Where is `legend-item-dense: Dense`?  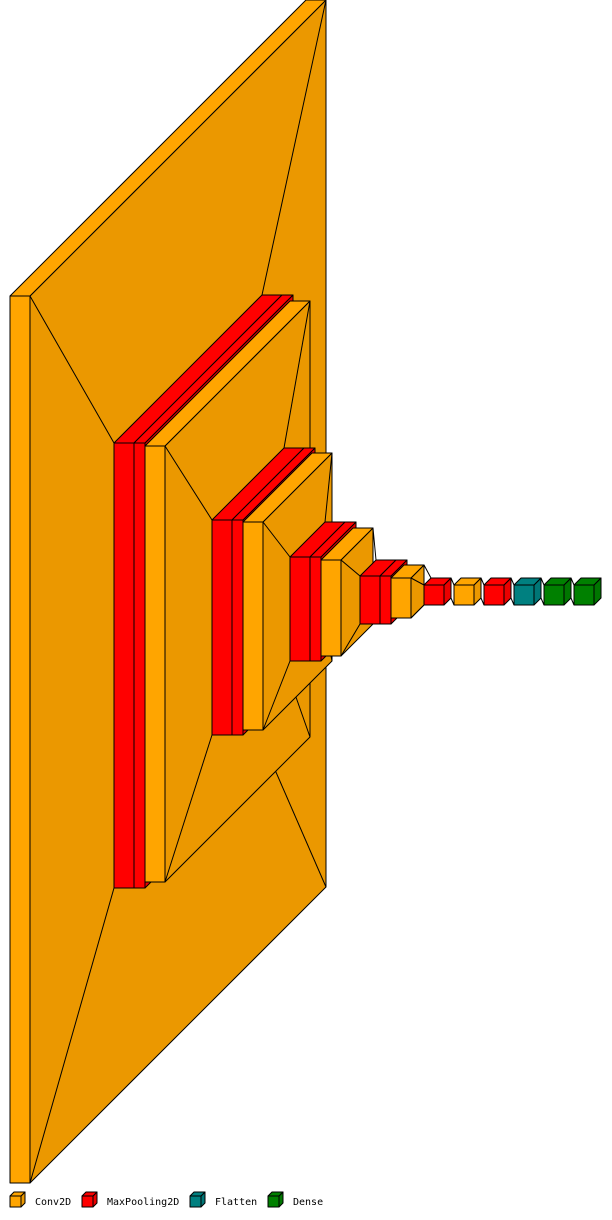
legend-item-dense: Dense is located at coordinates (295, 1199).